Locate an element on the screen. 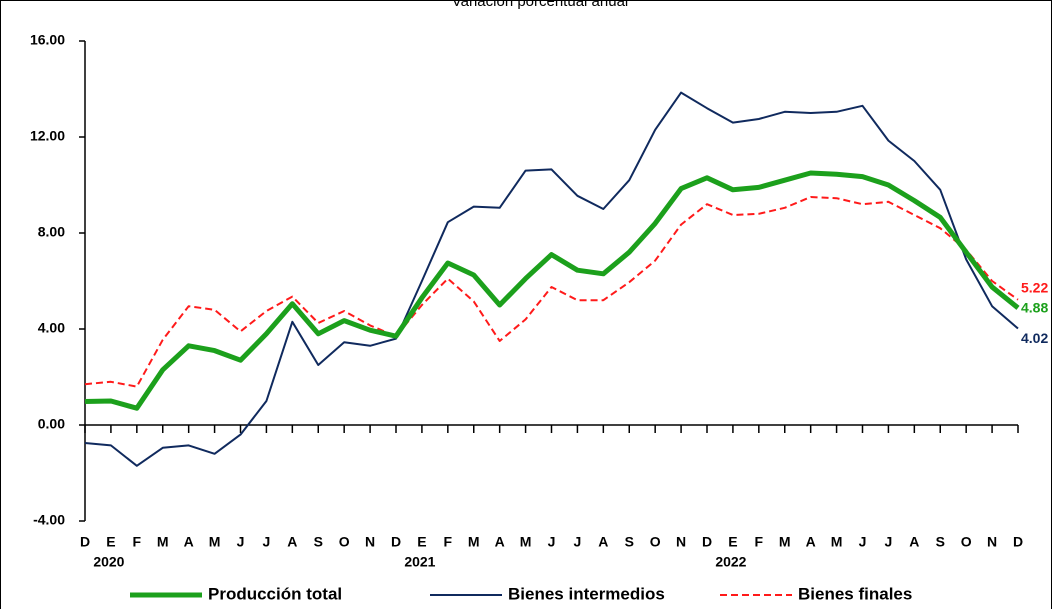 This screenshot has height=609, width=1052. chart-title: Variación porcentual anual is located at coordinates (540, 5).